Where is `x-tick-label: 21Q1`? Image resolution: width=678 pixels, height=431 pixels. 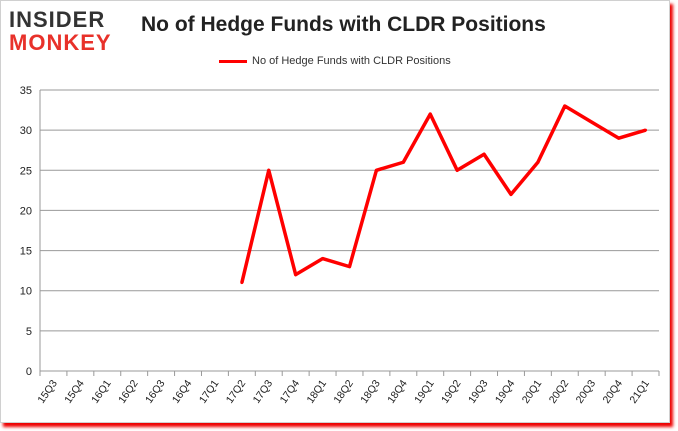 x-tick-label: 21Q1 is located at coordinates (639, 392).